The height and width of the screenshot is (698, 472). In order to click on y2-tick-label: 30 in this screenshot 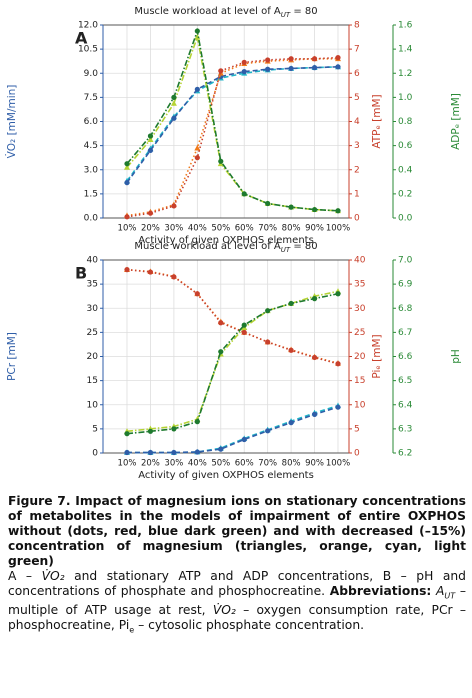, I will do `click(360, 309)`.